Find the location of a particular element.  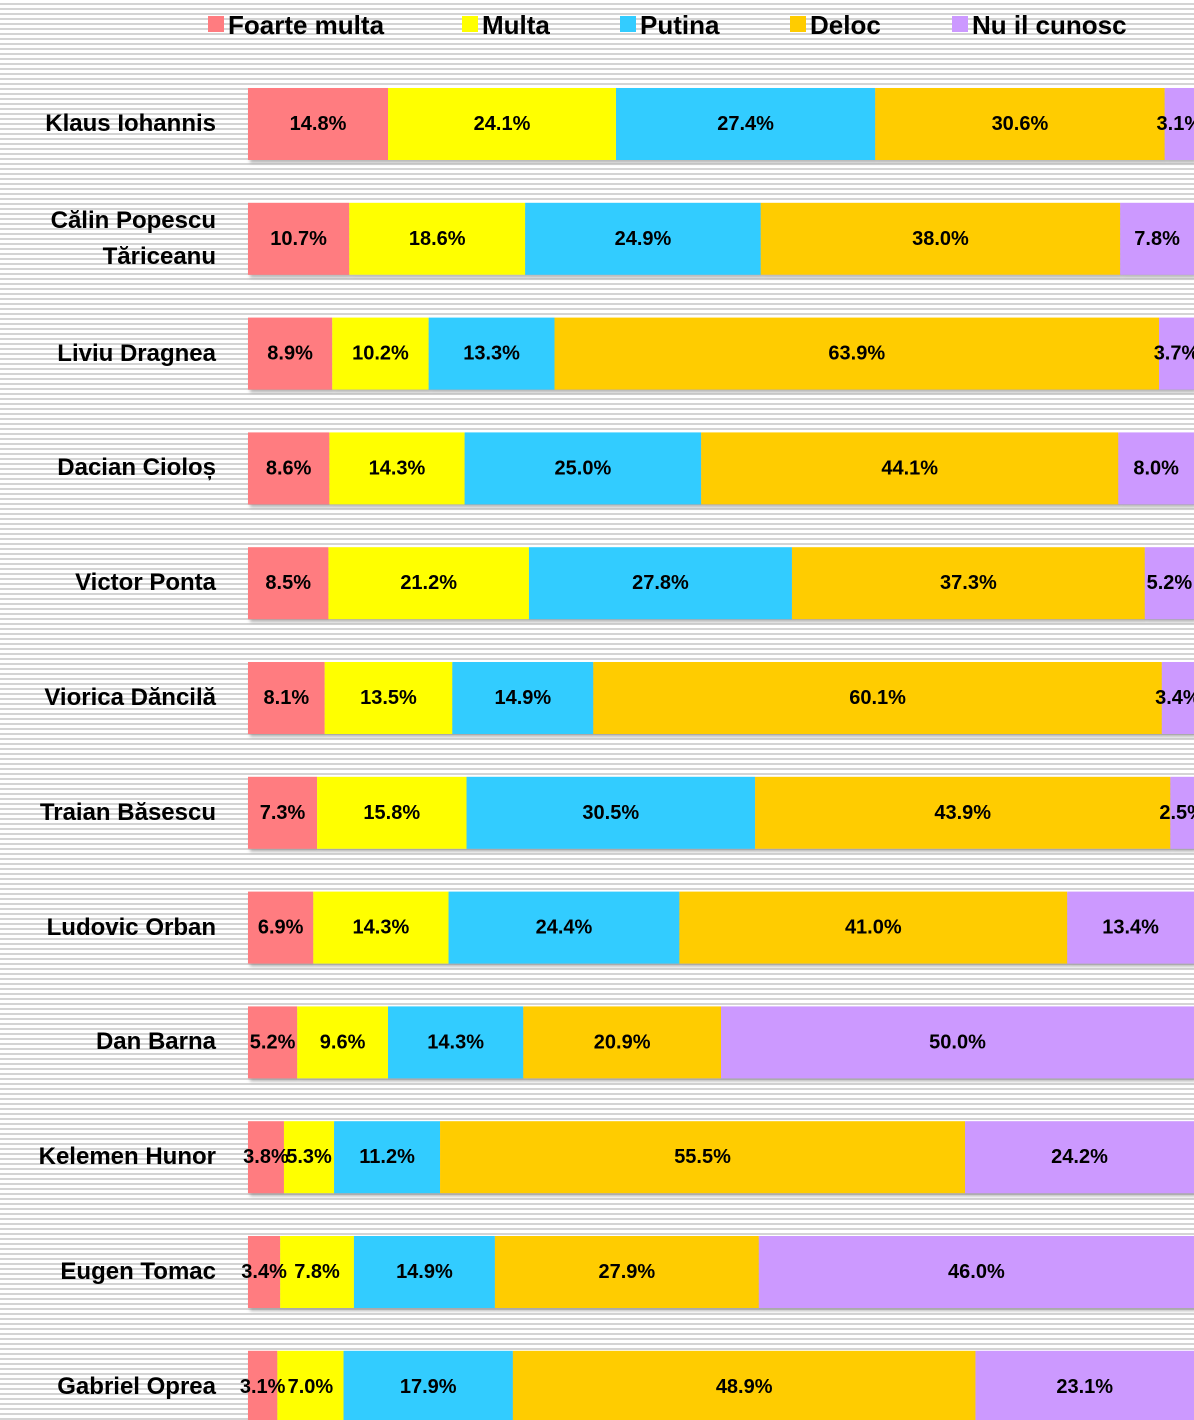

legend-label: Multa is located at coordinates (516, 25).